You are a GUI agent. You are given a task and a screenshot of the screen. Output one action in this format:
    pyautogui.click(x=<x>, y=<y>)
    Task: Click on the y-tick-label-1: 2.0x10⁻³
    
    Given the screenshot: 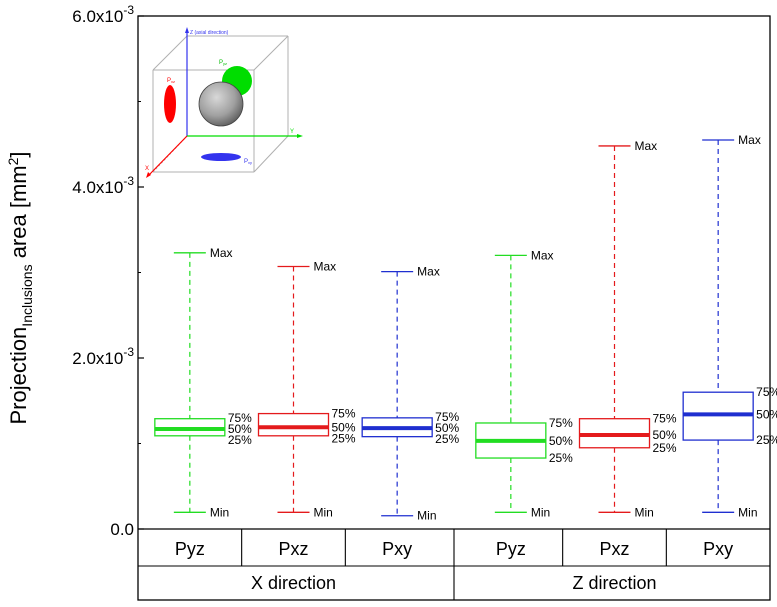 What is the action you would take?
    pyautogui.click(x=103, y=356)
    